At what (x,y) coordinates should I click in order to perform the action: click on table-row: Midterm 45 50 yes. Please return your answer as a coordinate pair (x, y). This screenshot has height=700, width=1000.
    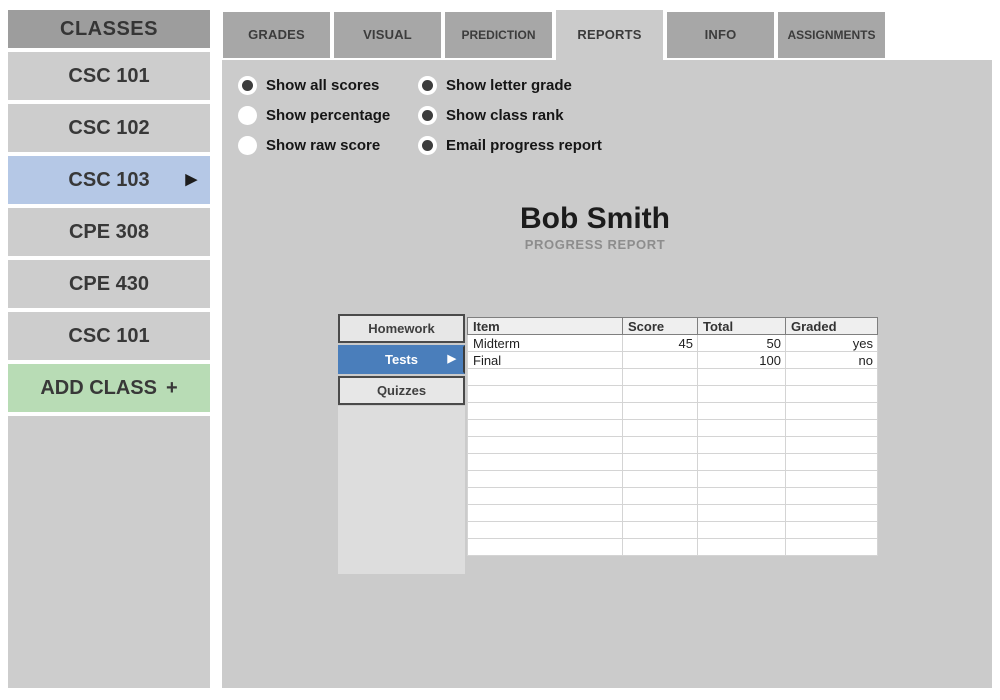
    Looking at the image, I should click on (672, 343).